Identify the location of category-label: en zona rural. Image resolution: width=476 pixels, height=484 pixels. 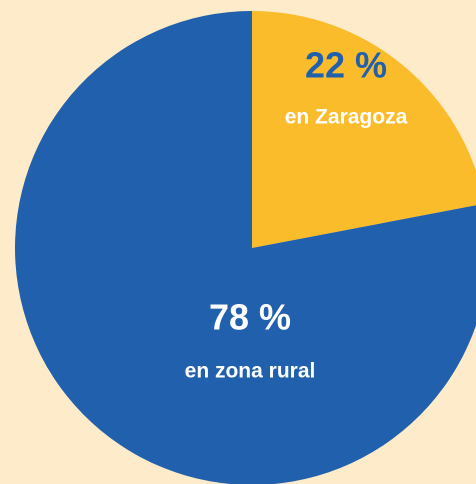
(250, 371).